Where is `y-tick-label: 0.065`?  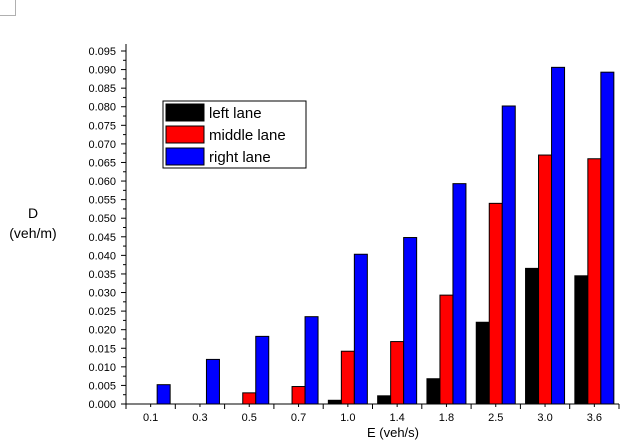
y-tick-label: 0.065 is located at coordinates (102, 163).